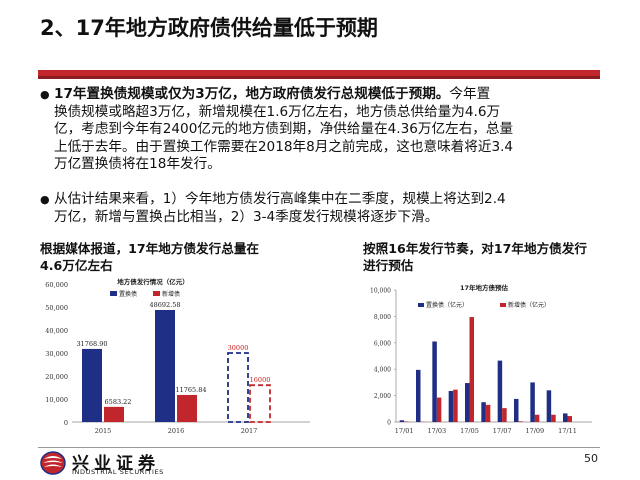 This screenshot has height=480, width=640. I want to click on bar-data-label: 48692.58, so click(164, 305).